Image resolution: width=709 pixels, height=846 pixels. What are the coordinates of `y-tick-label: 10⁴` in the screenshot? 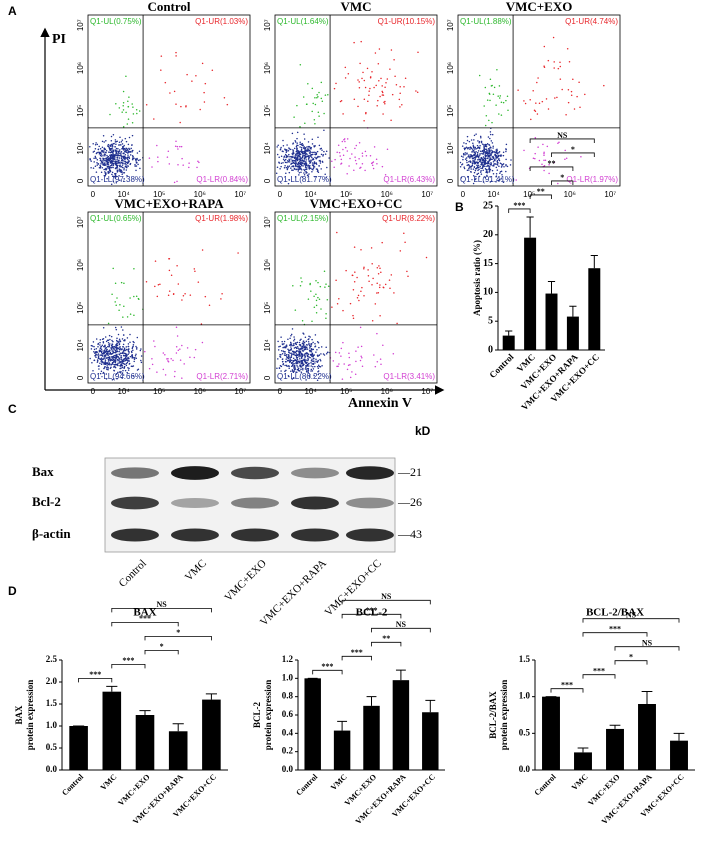 It's located at (267, 345).